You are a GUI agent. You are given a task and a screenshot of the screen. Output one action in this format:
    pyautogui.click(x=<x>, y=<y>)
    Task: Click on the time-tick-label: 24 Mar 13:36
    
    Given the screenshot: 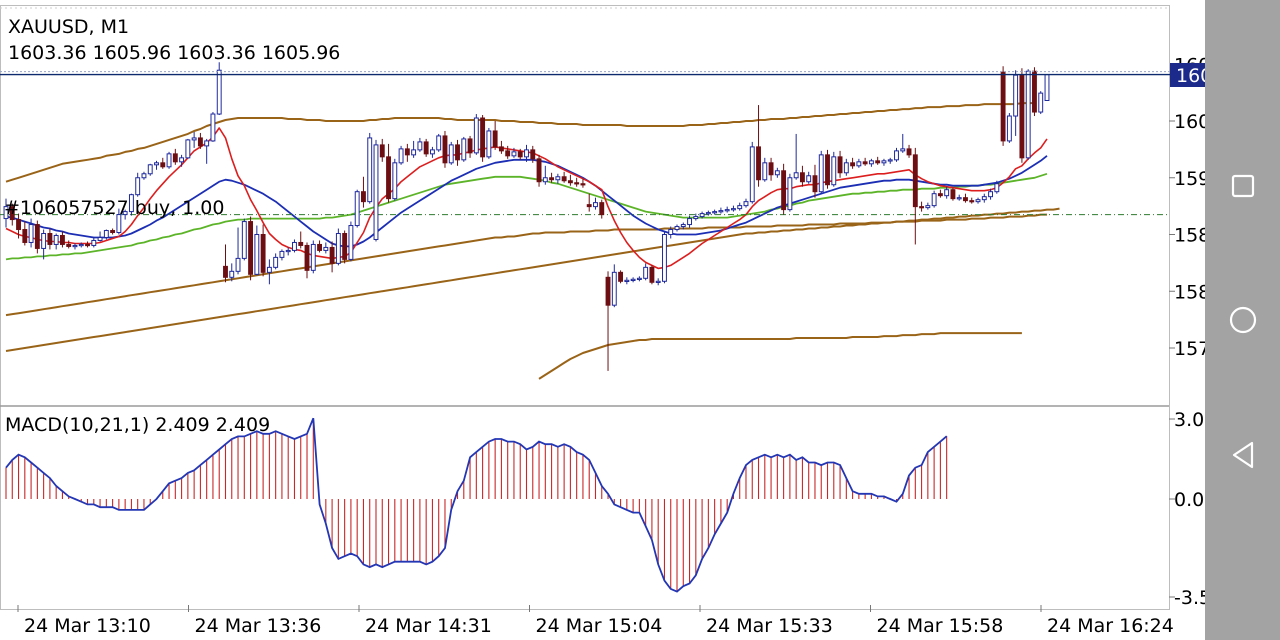 What is the action you would take?
    pyautogui.click(x=258, y=626)
    